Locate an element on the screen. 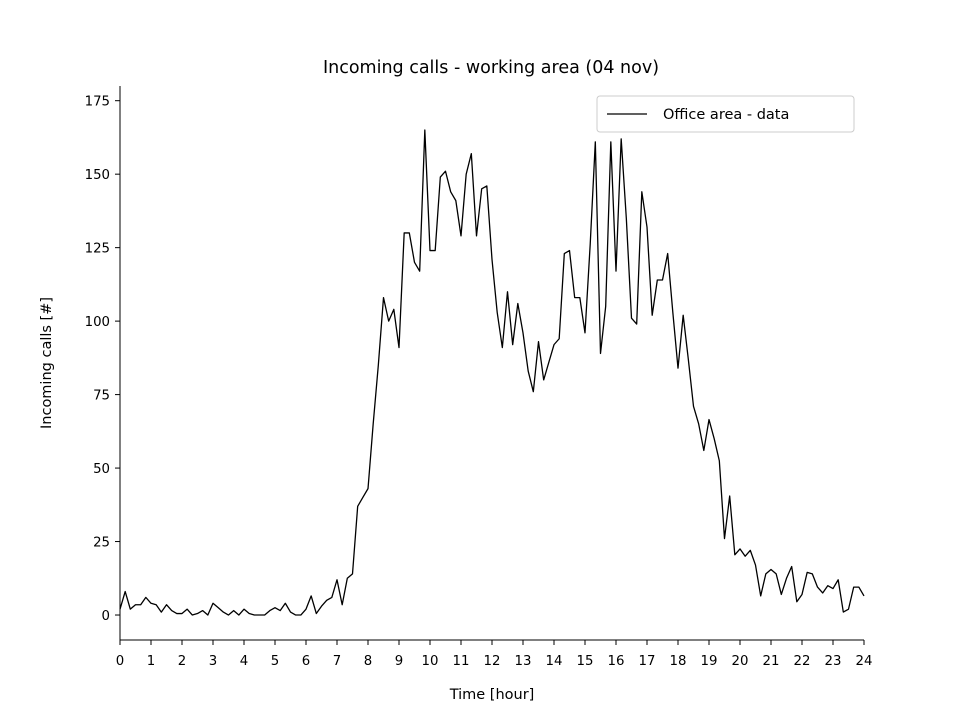 The width and height of the screenshot is (960, 720). y-tick-label: 25 is located at coordinates (101, 543).